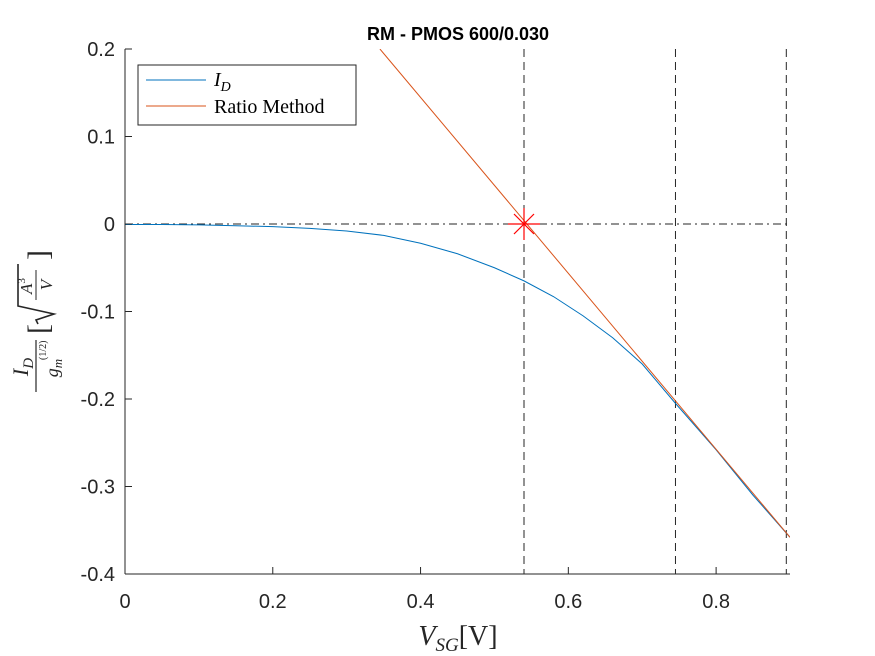 This screenshot has width=875, height=656. What do you see at coordinates (448, 645) in the screenshot?
I see `x-label-sub: SG` at bounding box center [448, 645].